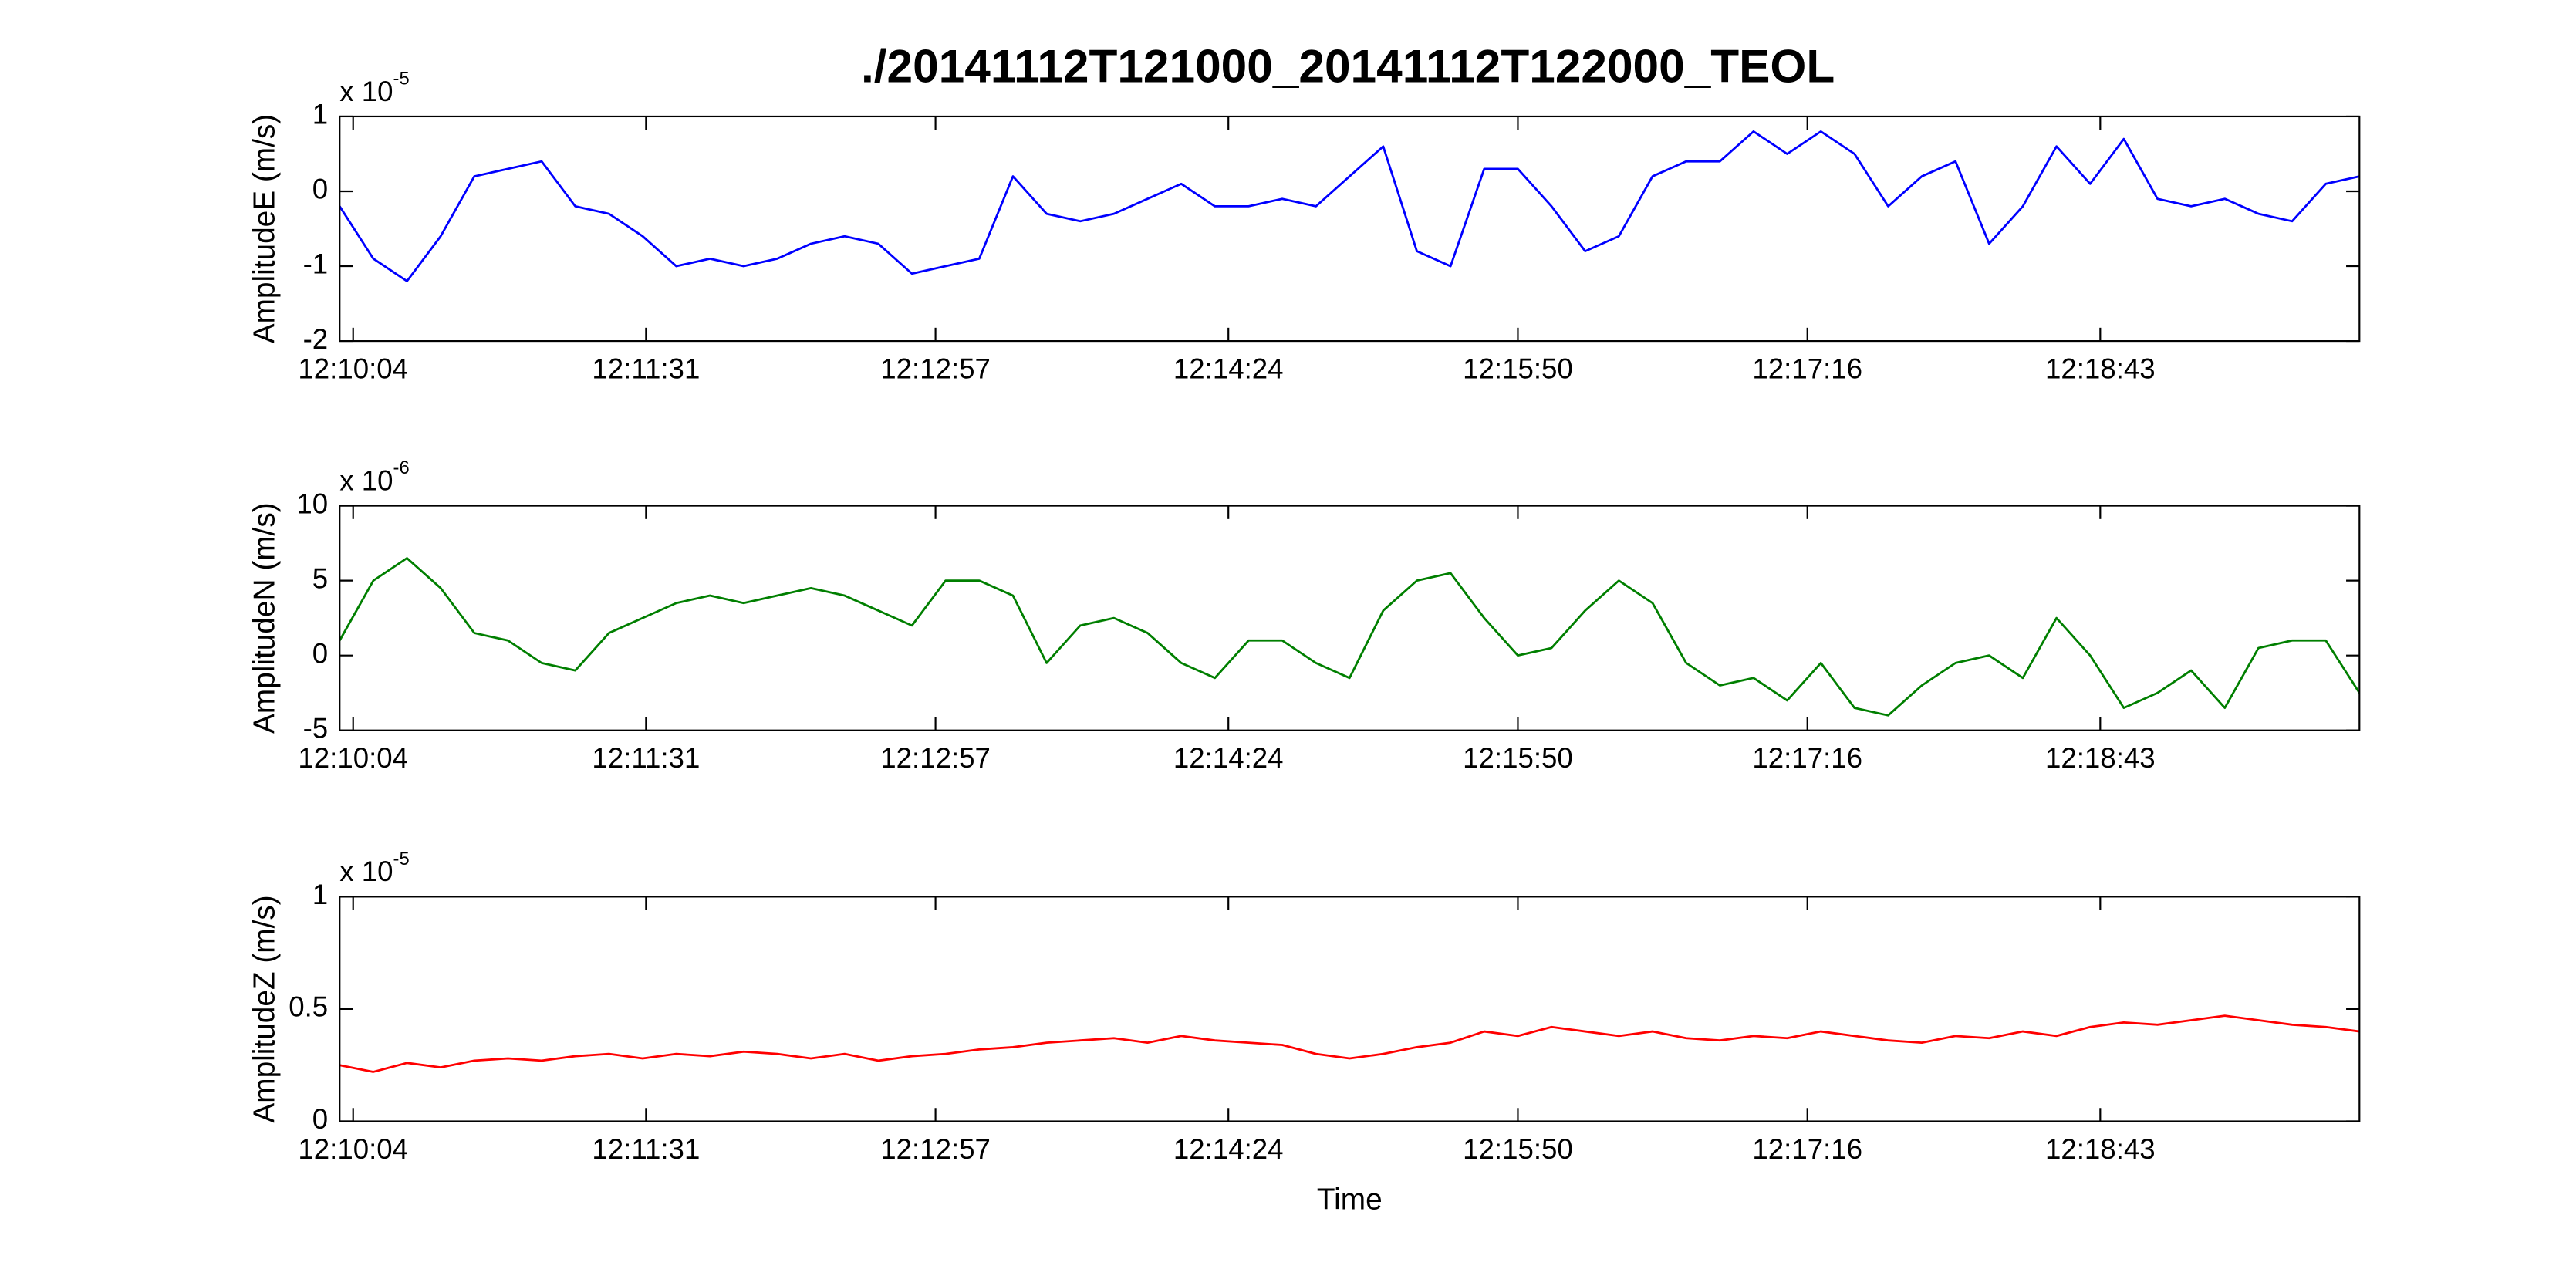 The image size is (2576, 1286). Describe the element at coordinates (265, 618) in the screenshot. I see `y-axis-label: AmplitudeN (m/s)` at that location.